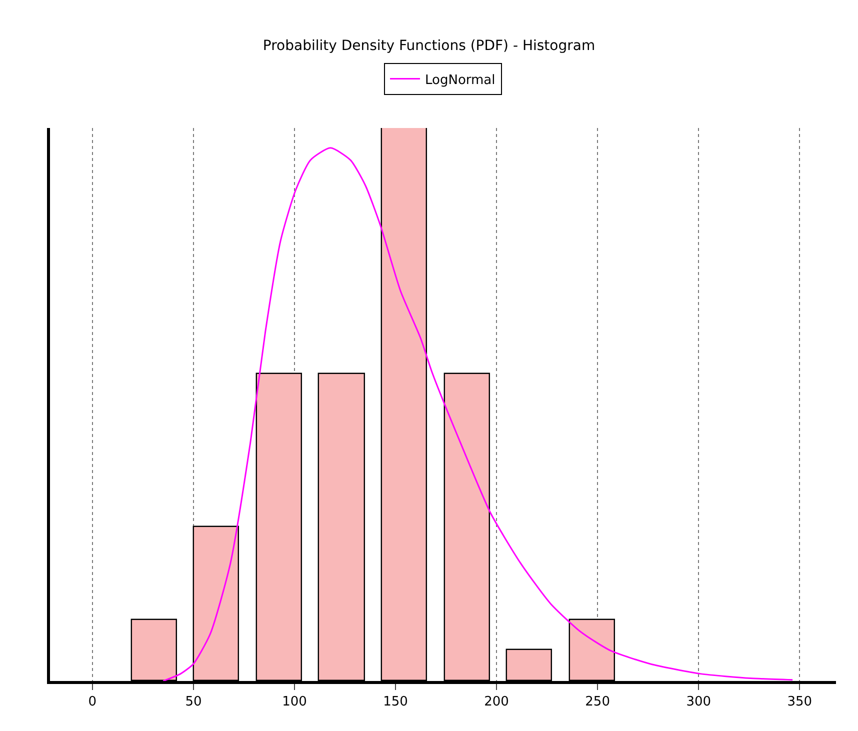 This screenshot has height=731, width=858. What do you see at coordinates (429, 46) in the screenshot?
I see `chart-title: Probability Density Functions (PDF) - Histogram` at bounding box center [429, 46].